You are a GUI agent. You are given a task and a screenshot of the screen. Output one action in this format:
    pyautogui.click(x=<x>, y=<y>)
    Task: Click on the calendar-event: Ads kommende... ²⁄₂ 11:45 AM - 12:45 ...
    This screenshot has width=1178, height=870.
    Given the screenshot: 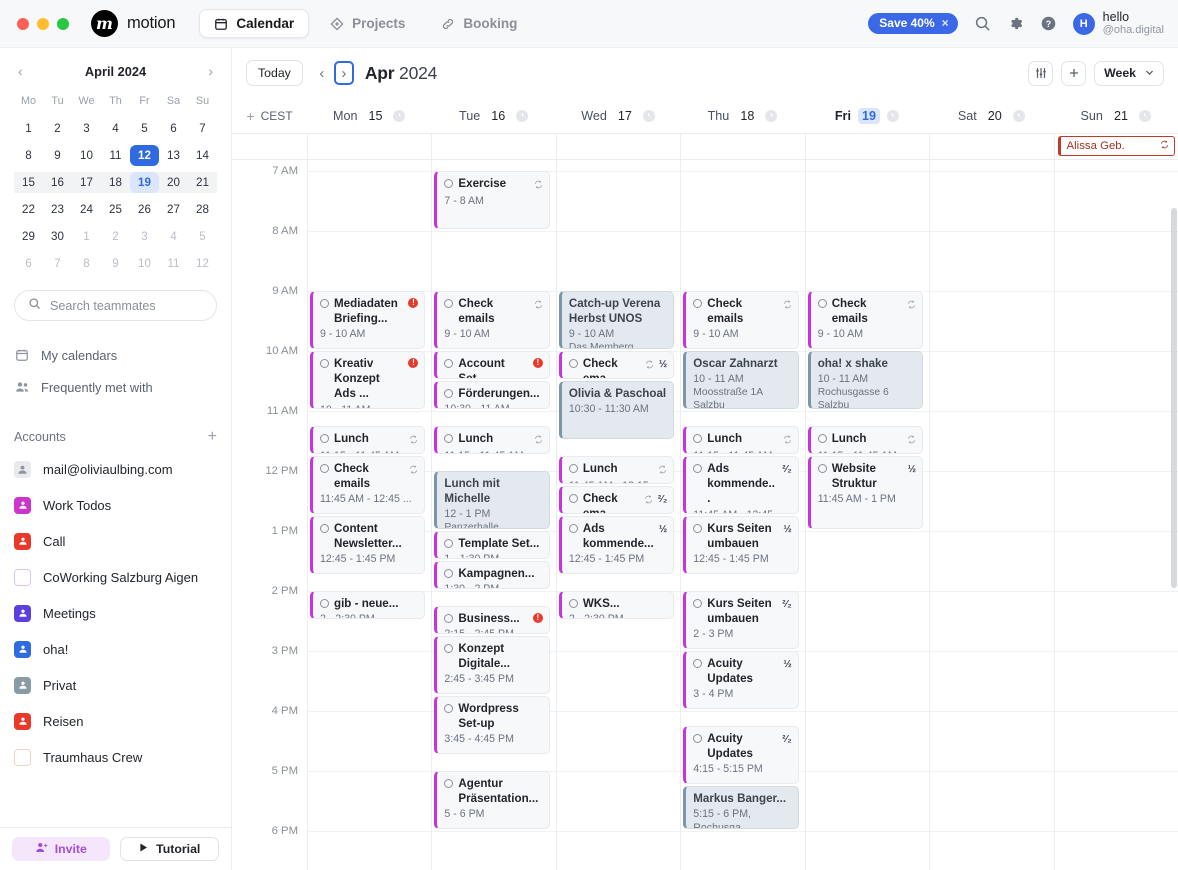 What is the action you would take?
    pyautogui.click(x=741, y=485)
    